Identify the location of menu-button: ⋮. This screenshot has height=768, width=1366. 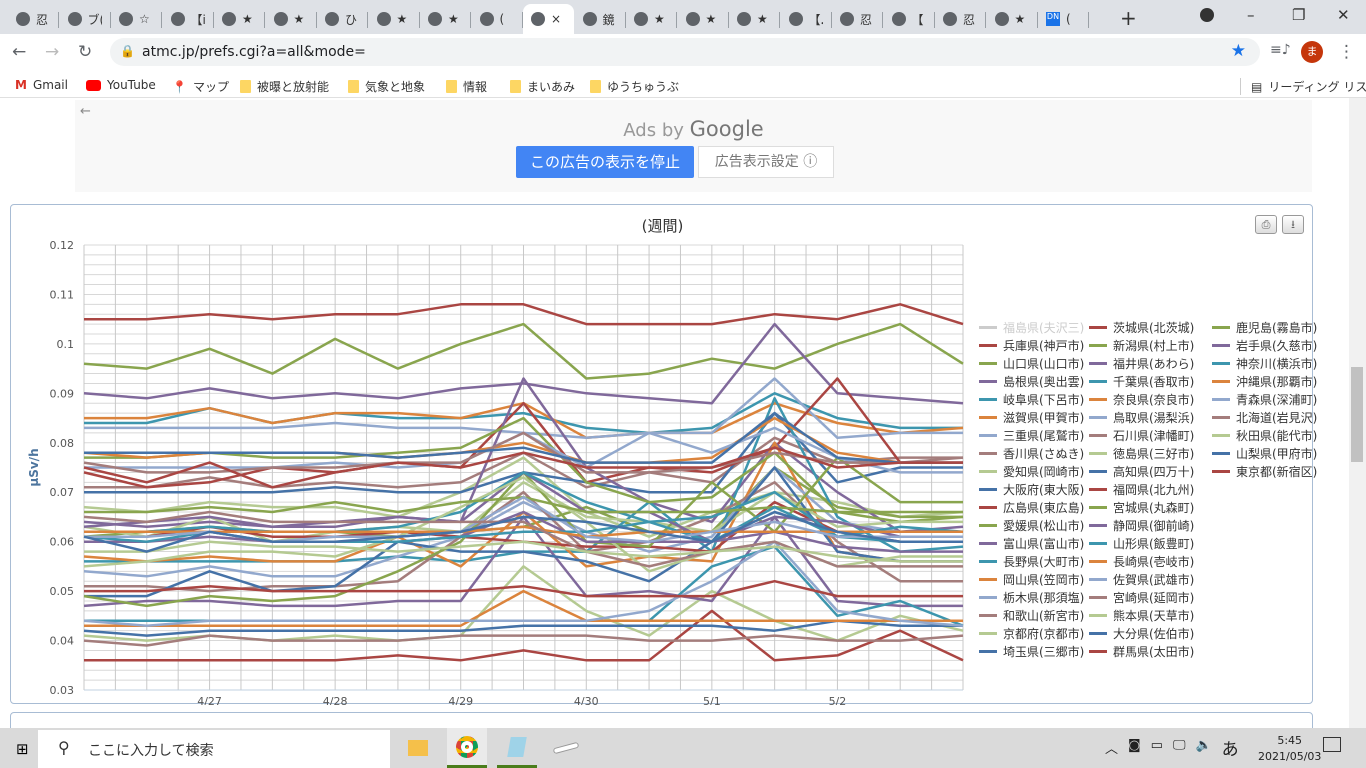
(1346, 52).